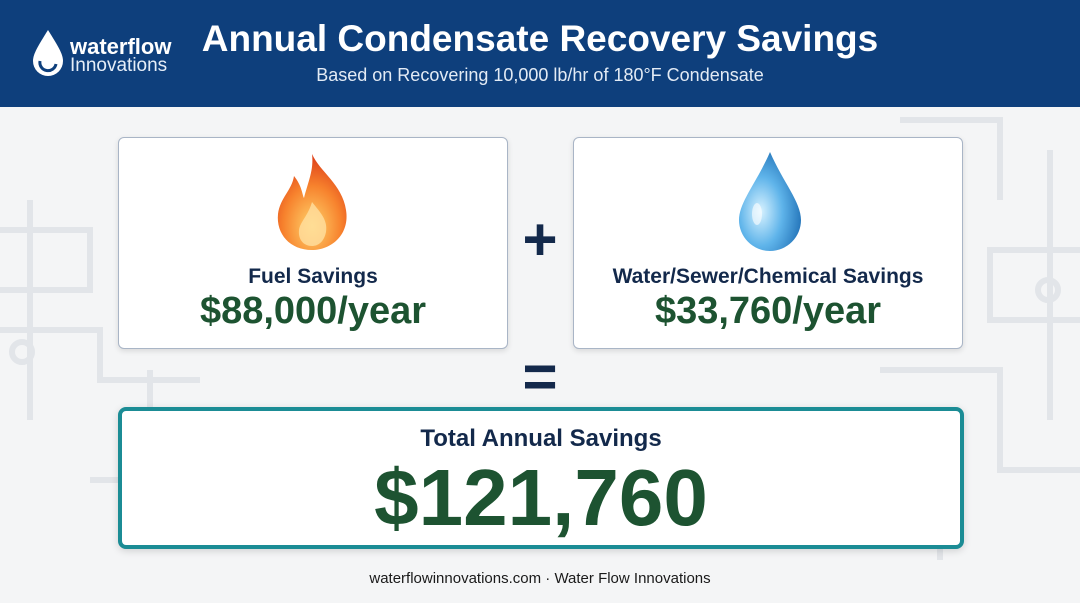 The width and height of the screenshot is (1080, 603). I want to click on title: Annual Condensate Recovery Savings, so click(540, 38).